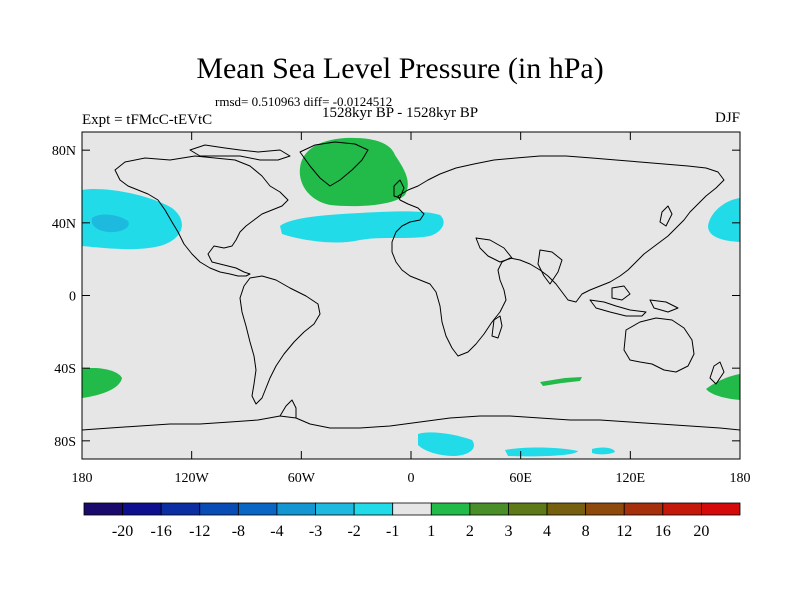 This screenshot has width=800, height=600. Describe the element at coordinates (102, 383) in the screenshot. I see `anomaly-south-pacific-positive-west` at that location.